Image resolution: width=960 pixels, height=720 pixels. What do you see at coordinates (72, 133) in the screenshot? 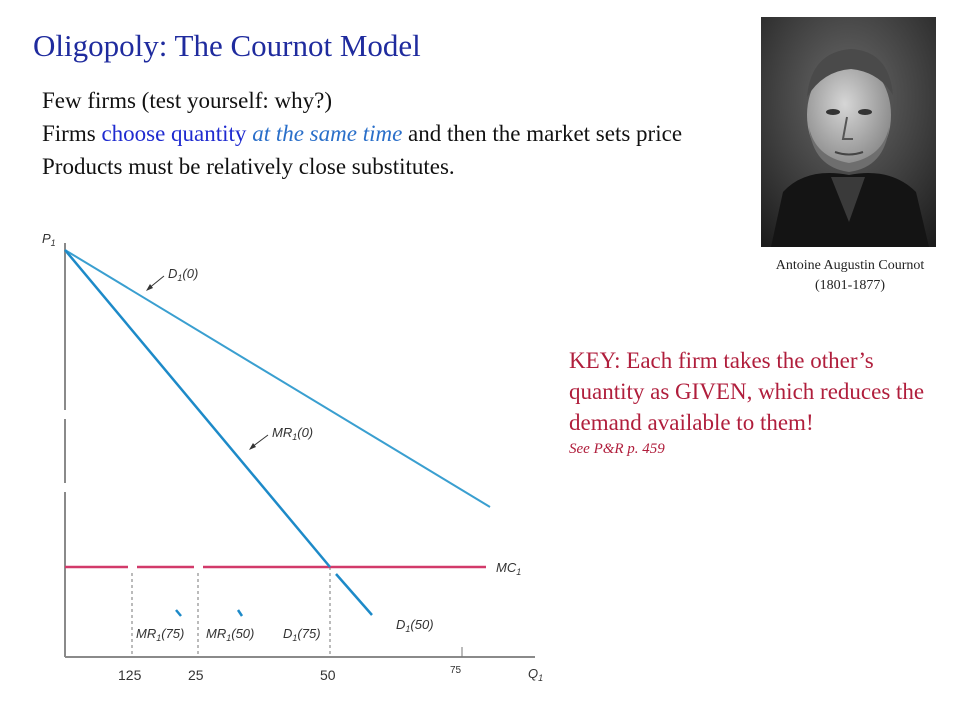
I see `bullet-text: Firms` at bounding box center [72, 133].